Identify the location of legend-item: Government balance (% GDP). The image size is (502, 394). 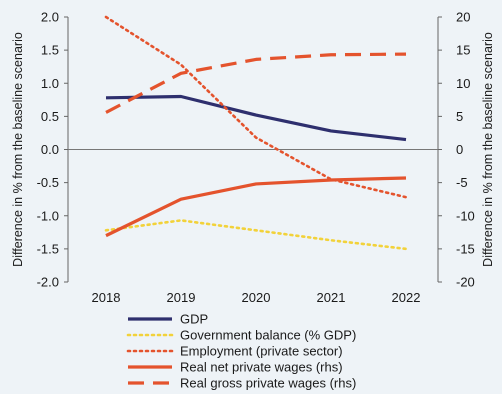
(241, 335).